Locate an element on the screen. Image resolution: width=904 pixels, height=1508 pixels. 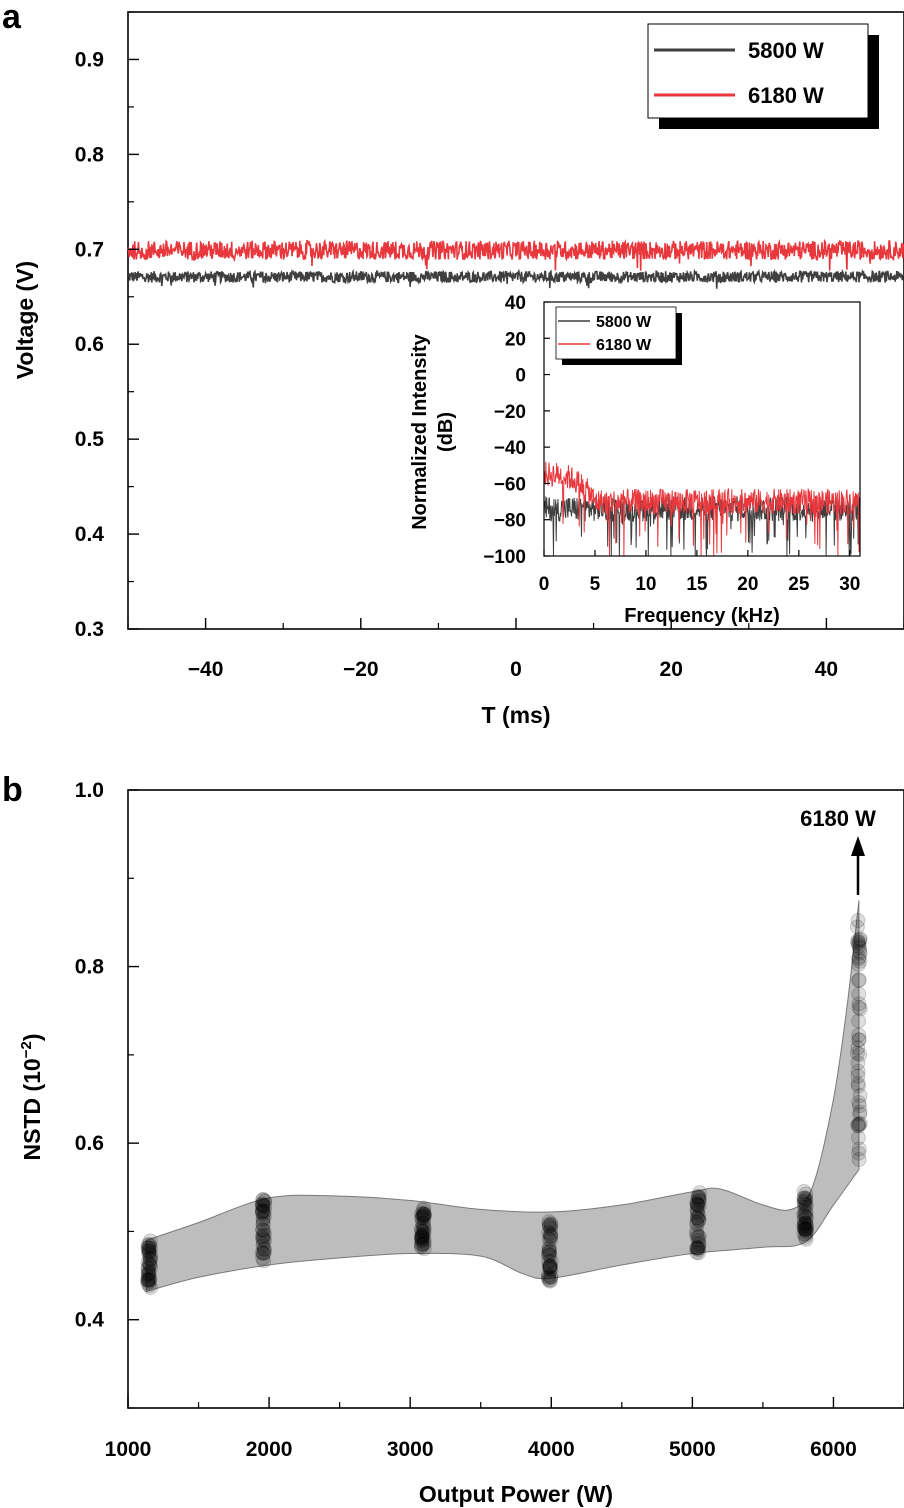
y-tick-label: 0.3 is located at coordinates (89, 629).